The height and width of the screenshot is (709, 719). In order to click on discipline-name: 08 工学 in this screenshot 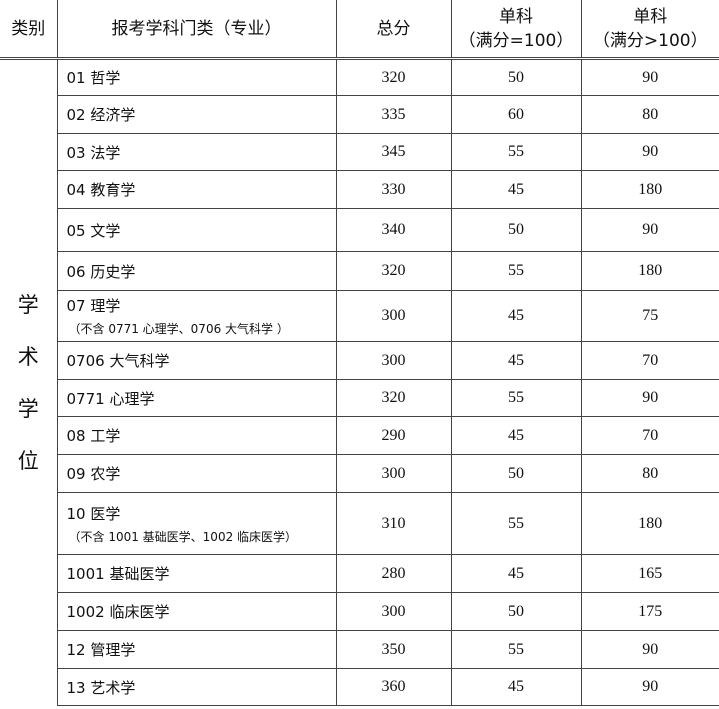, I will do `click(93, 436)`.